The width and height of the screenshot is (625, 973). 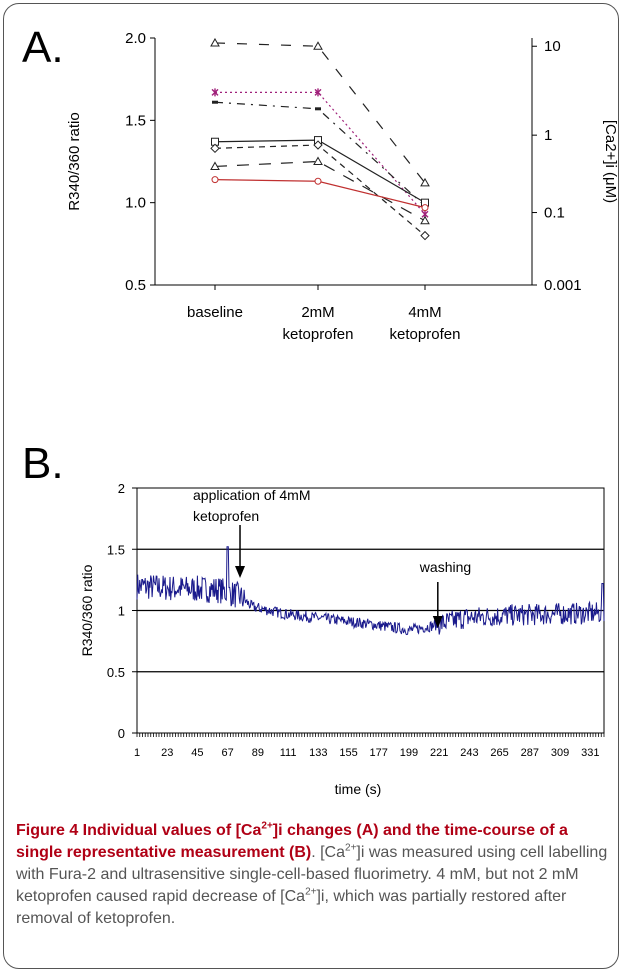 I want to click on chart-b-x-tick-label: 177, so click(x=379, y=753).